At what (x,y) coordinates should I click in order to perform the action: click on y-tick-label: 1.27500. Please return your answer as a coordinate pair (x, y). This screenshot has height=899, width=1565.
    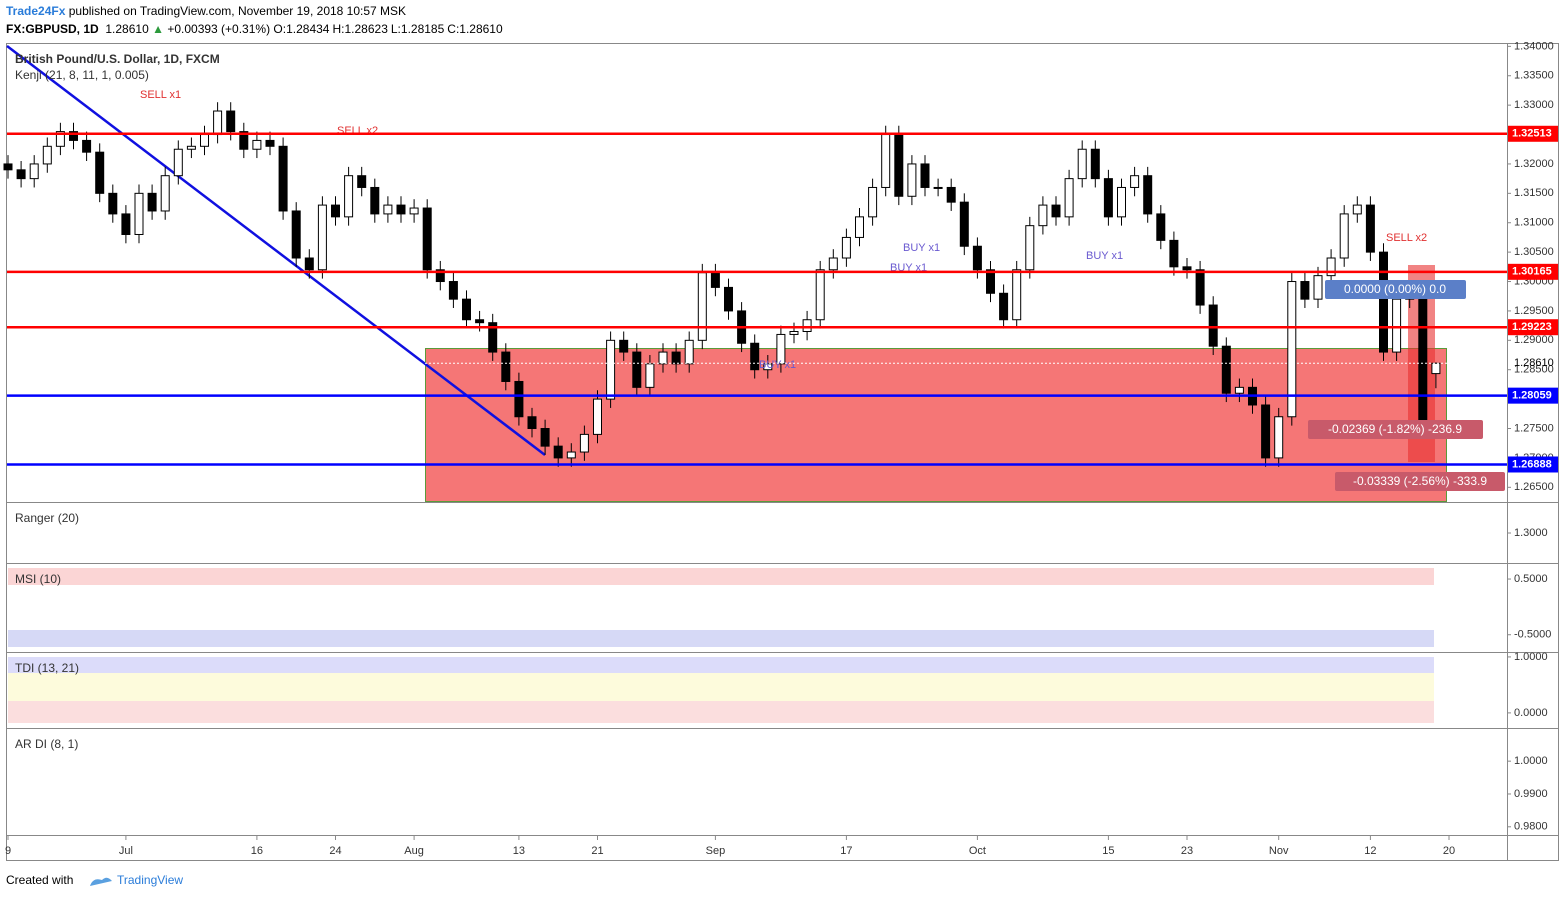
    Looking at the image, I should click on (1534, 428).